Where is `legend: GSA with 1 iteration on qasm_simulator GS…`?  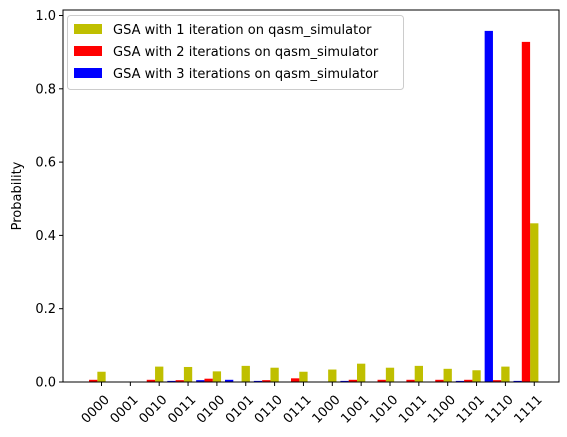
legend: GSA with 1 iteration on qasm_simulator GS… is located at coordinates (235, 52).